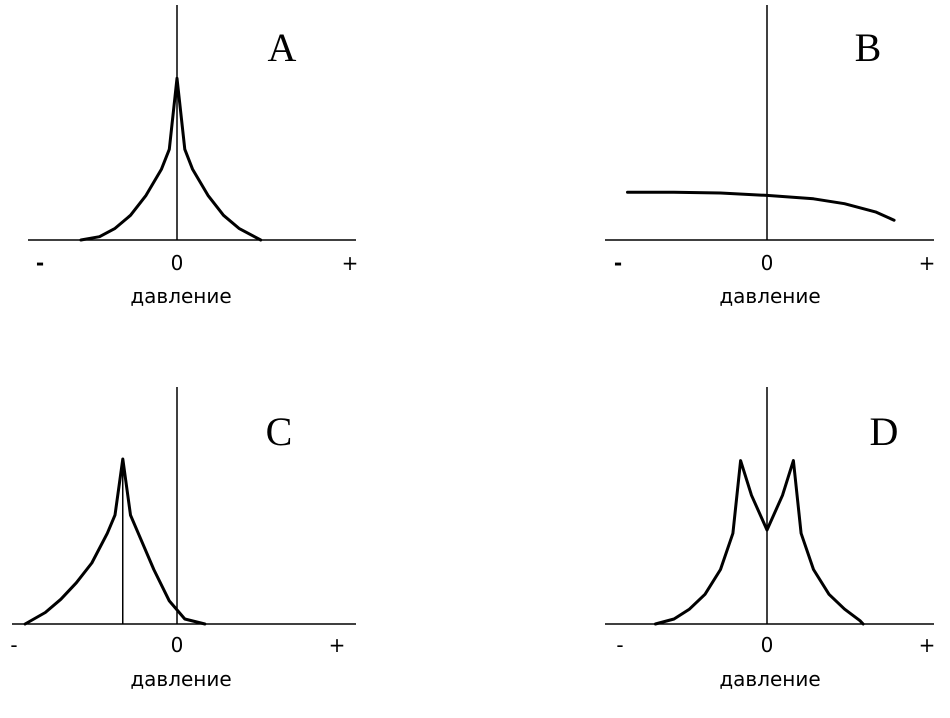  I want to click on tick-label-plus-b: +, so click(927, 263).